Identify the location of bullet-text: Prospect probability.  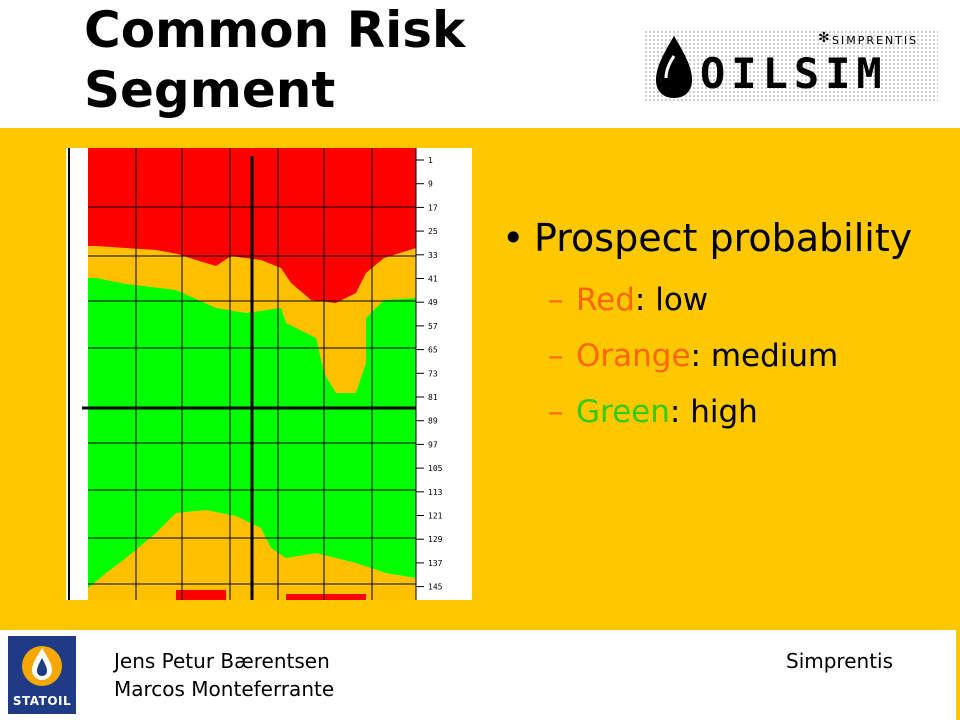
(723, 238).